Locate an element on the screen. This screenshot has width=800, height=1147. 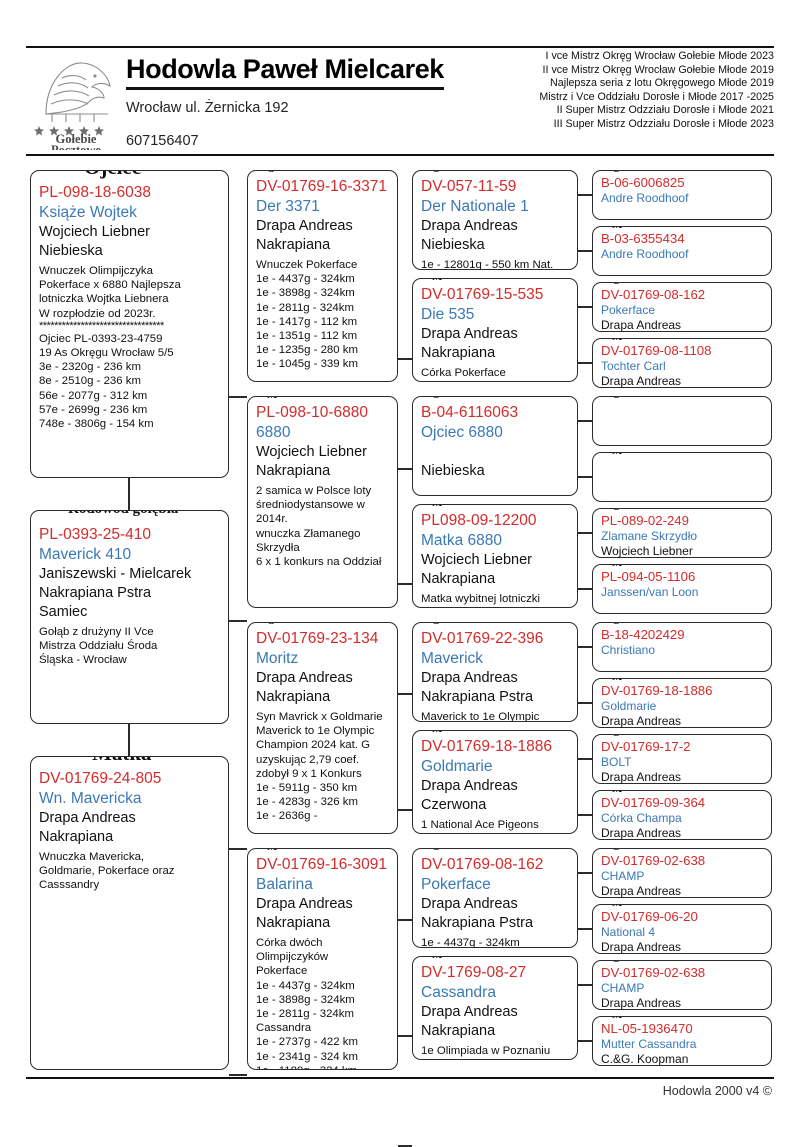
page-title: Hodowla Paweł Mielcarek is located at coordinates (285, 71).